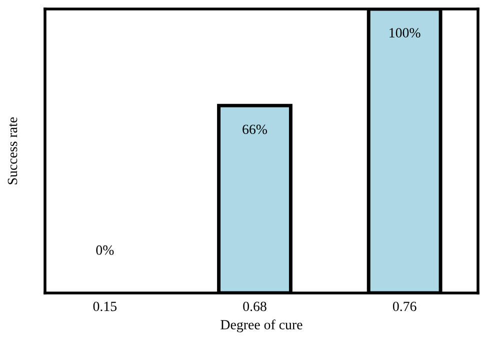 Image resolution: width=481 pixels, height=340 pixels. What do you see at coordinates (255, 129) in the screenshot?
I see `data-label: 66%` at bounding box center [255, 129].